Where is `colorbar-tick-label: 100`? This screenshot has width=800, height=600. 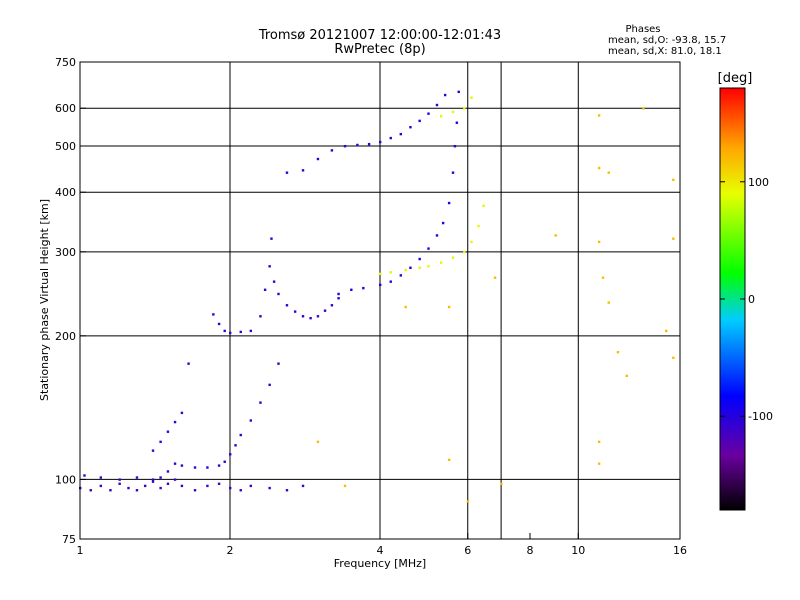
colorbar-tick-label: 100 is located at coordinates (758, 182).